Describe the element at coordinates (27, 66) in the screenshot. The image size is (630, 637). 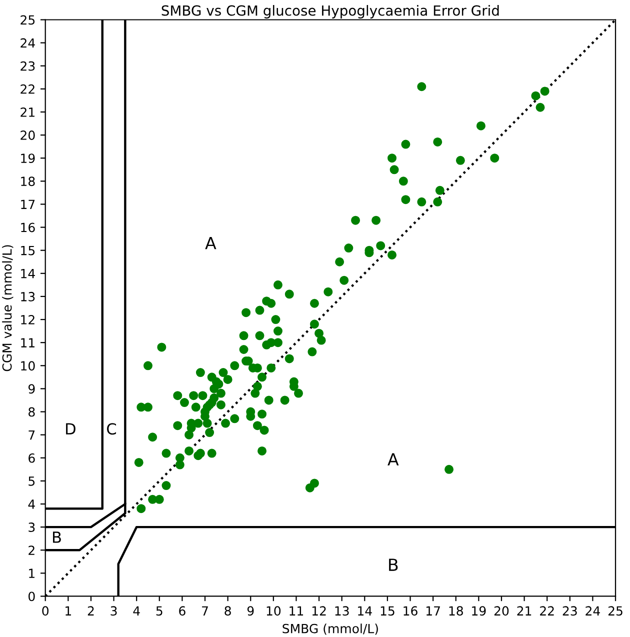
I see `y-tick-label: 23` at that location.